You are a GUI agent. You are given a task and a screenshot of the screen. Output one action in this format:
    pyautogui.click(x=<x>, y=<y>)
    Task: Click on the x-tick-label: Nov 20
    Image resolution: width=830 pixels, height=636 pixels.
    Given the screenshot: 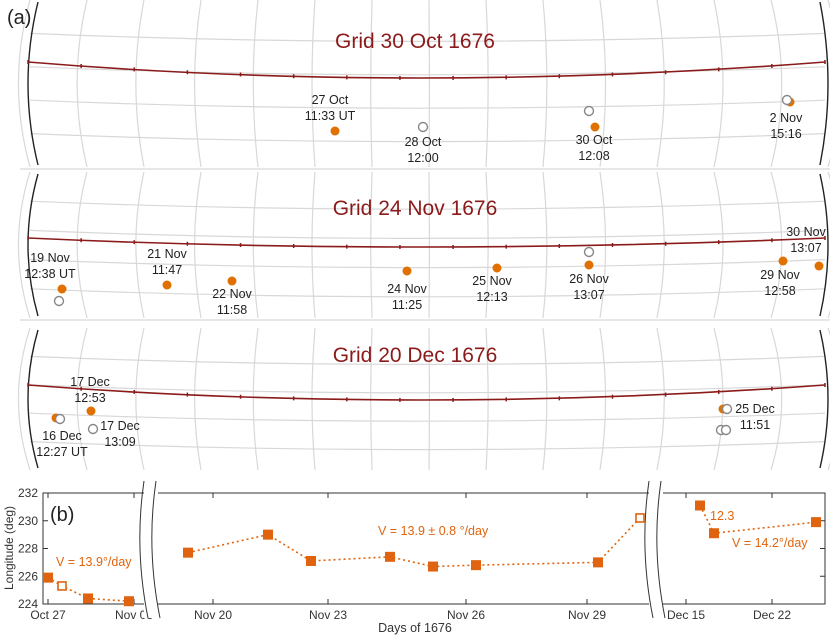 What is the action you would take?
    pyautogui.click(x=213, y=615)
    